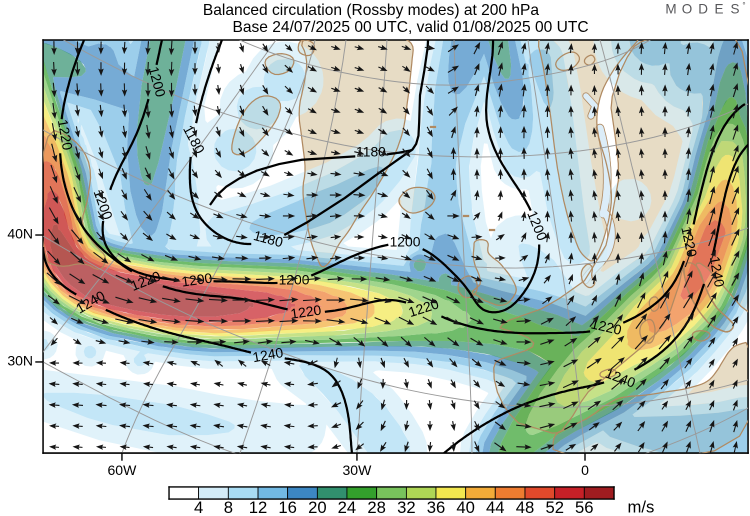  Describe the element at coordinates (670, 8) in the screenshot. I see `svg-text: M` at that location.